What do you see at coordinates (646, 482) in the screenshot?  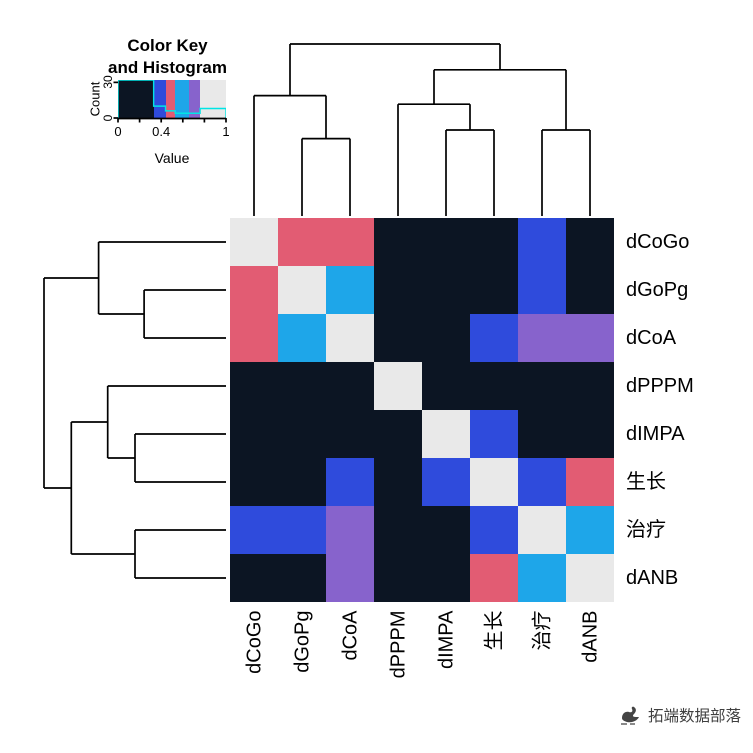 I see `row-label: 生长` at bounding box center [646, 482].